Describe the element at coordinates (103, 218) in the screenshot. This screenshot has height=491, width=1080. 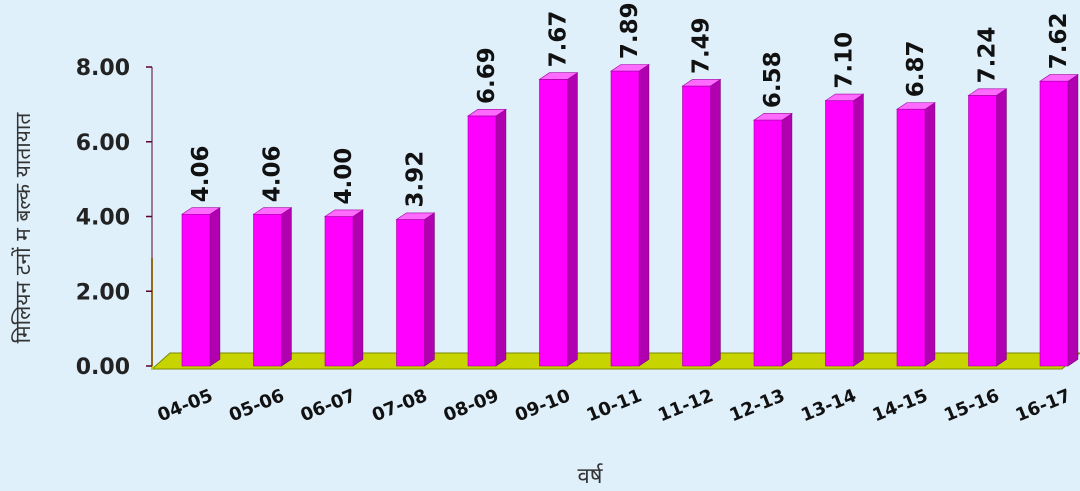
I see `y-tick-label: 4.00` at that location.